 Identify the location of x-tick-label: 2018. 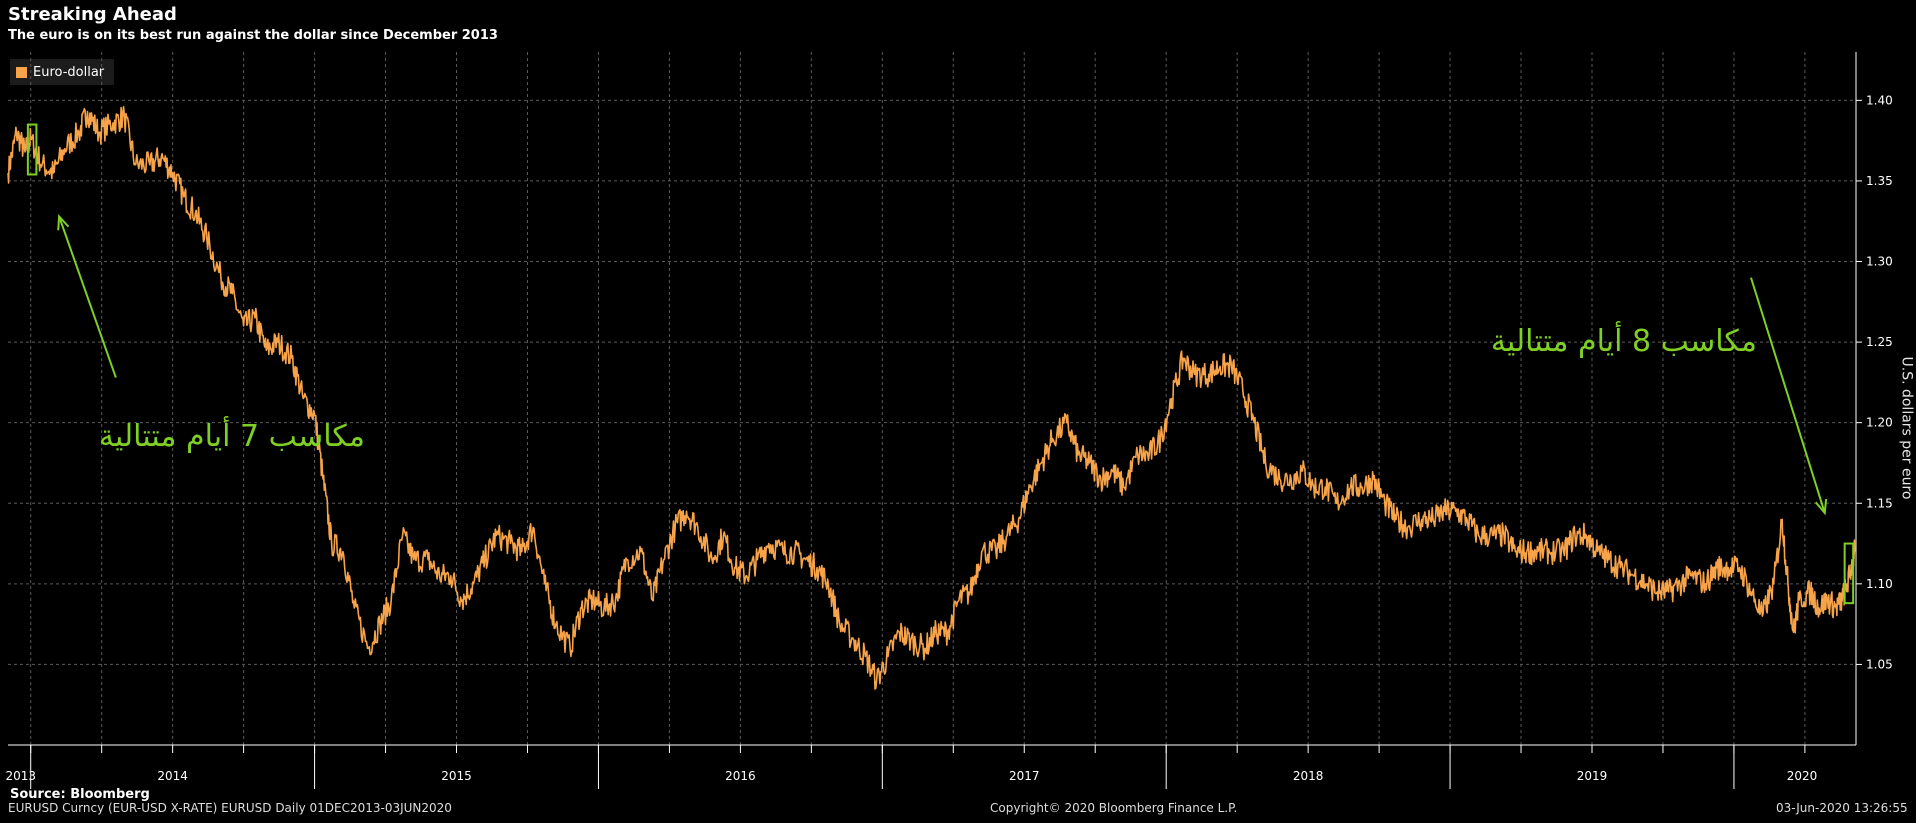
(1308, 776).